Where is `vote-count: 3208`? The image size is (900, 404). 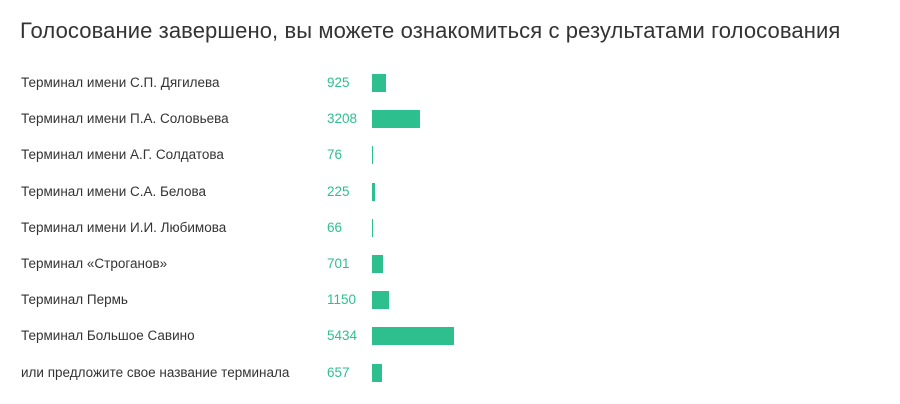
vote-count: 3208 is located at coordinates (342, 119).